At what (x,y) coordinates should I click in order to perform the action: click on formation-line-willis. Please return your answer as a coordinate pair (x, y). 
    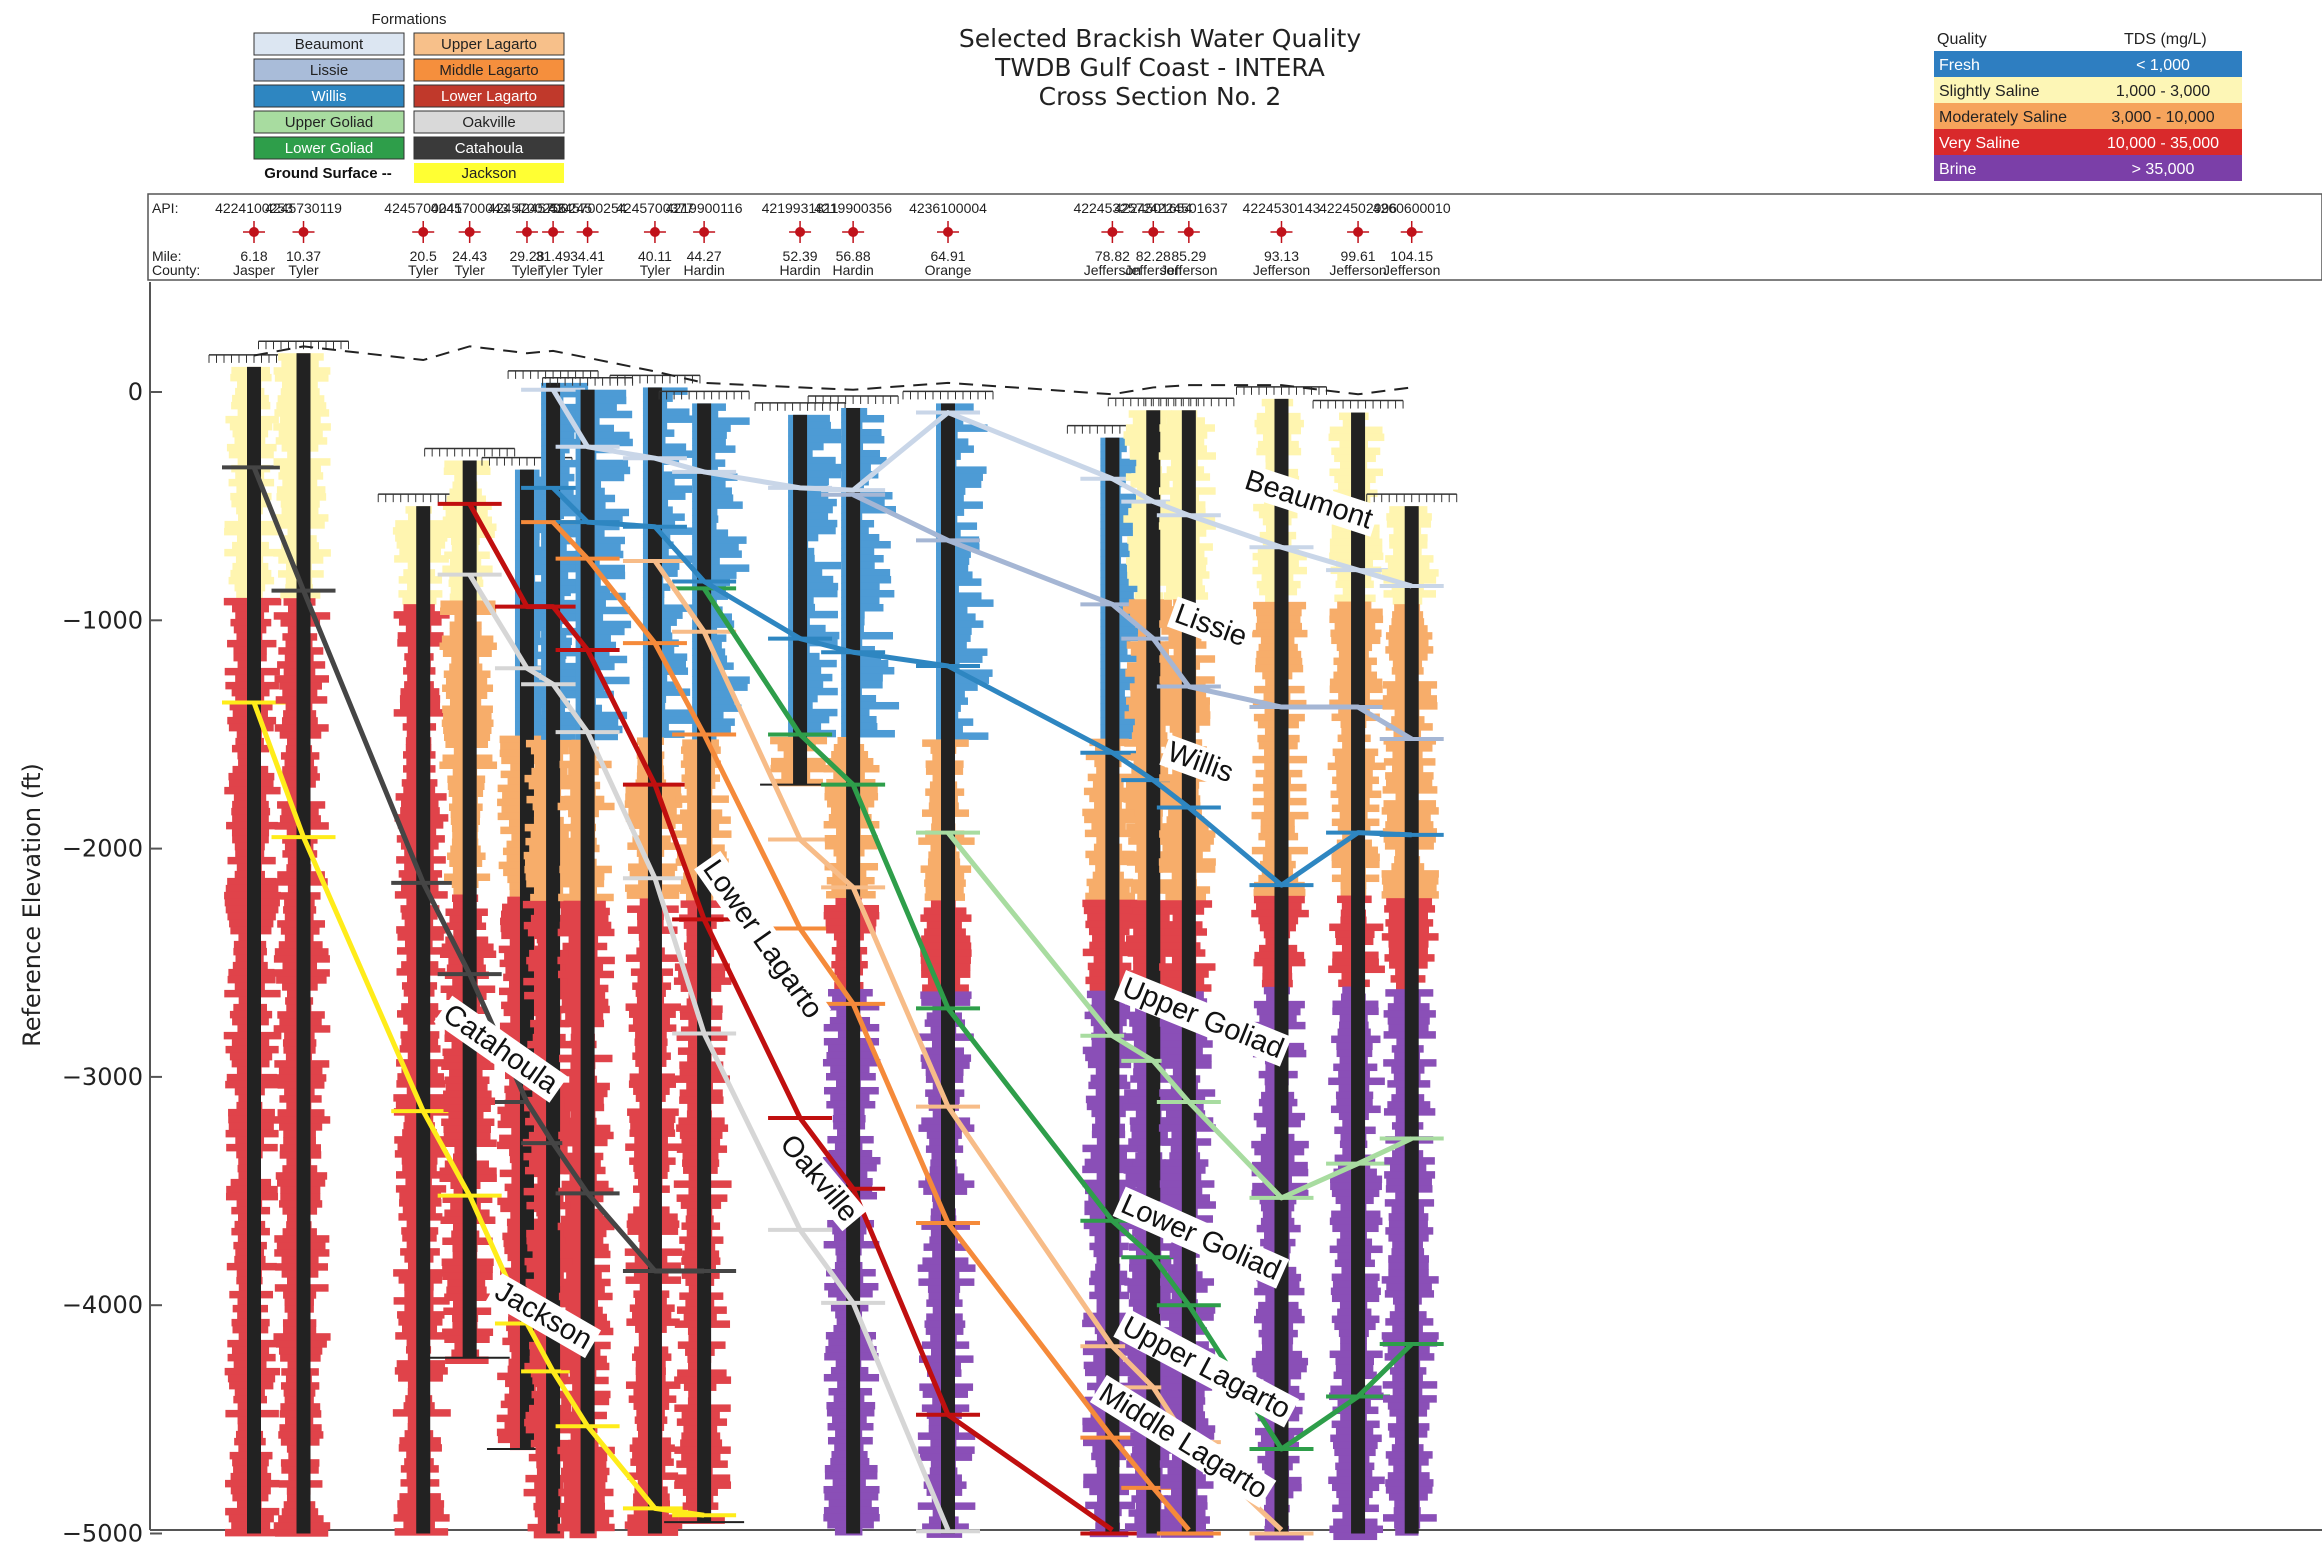
    Looking at the image, I should click on (981, 687).